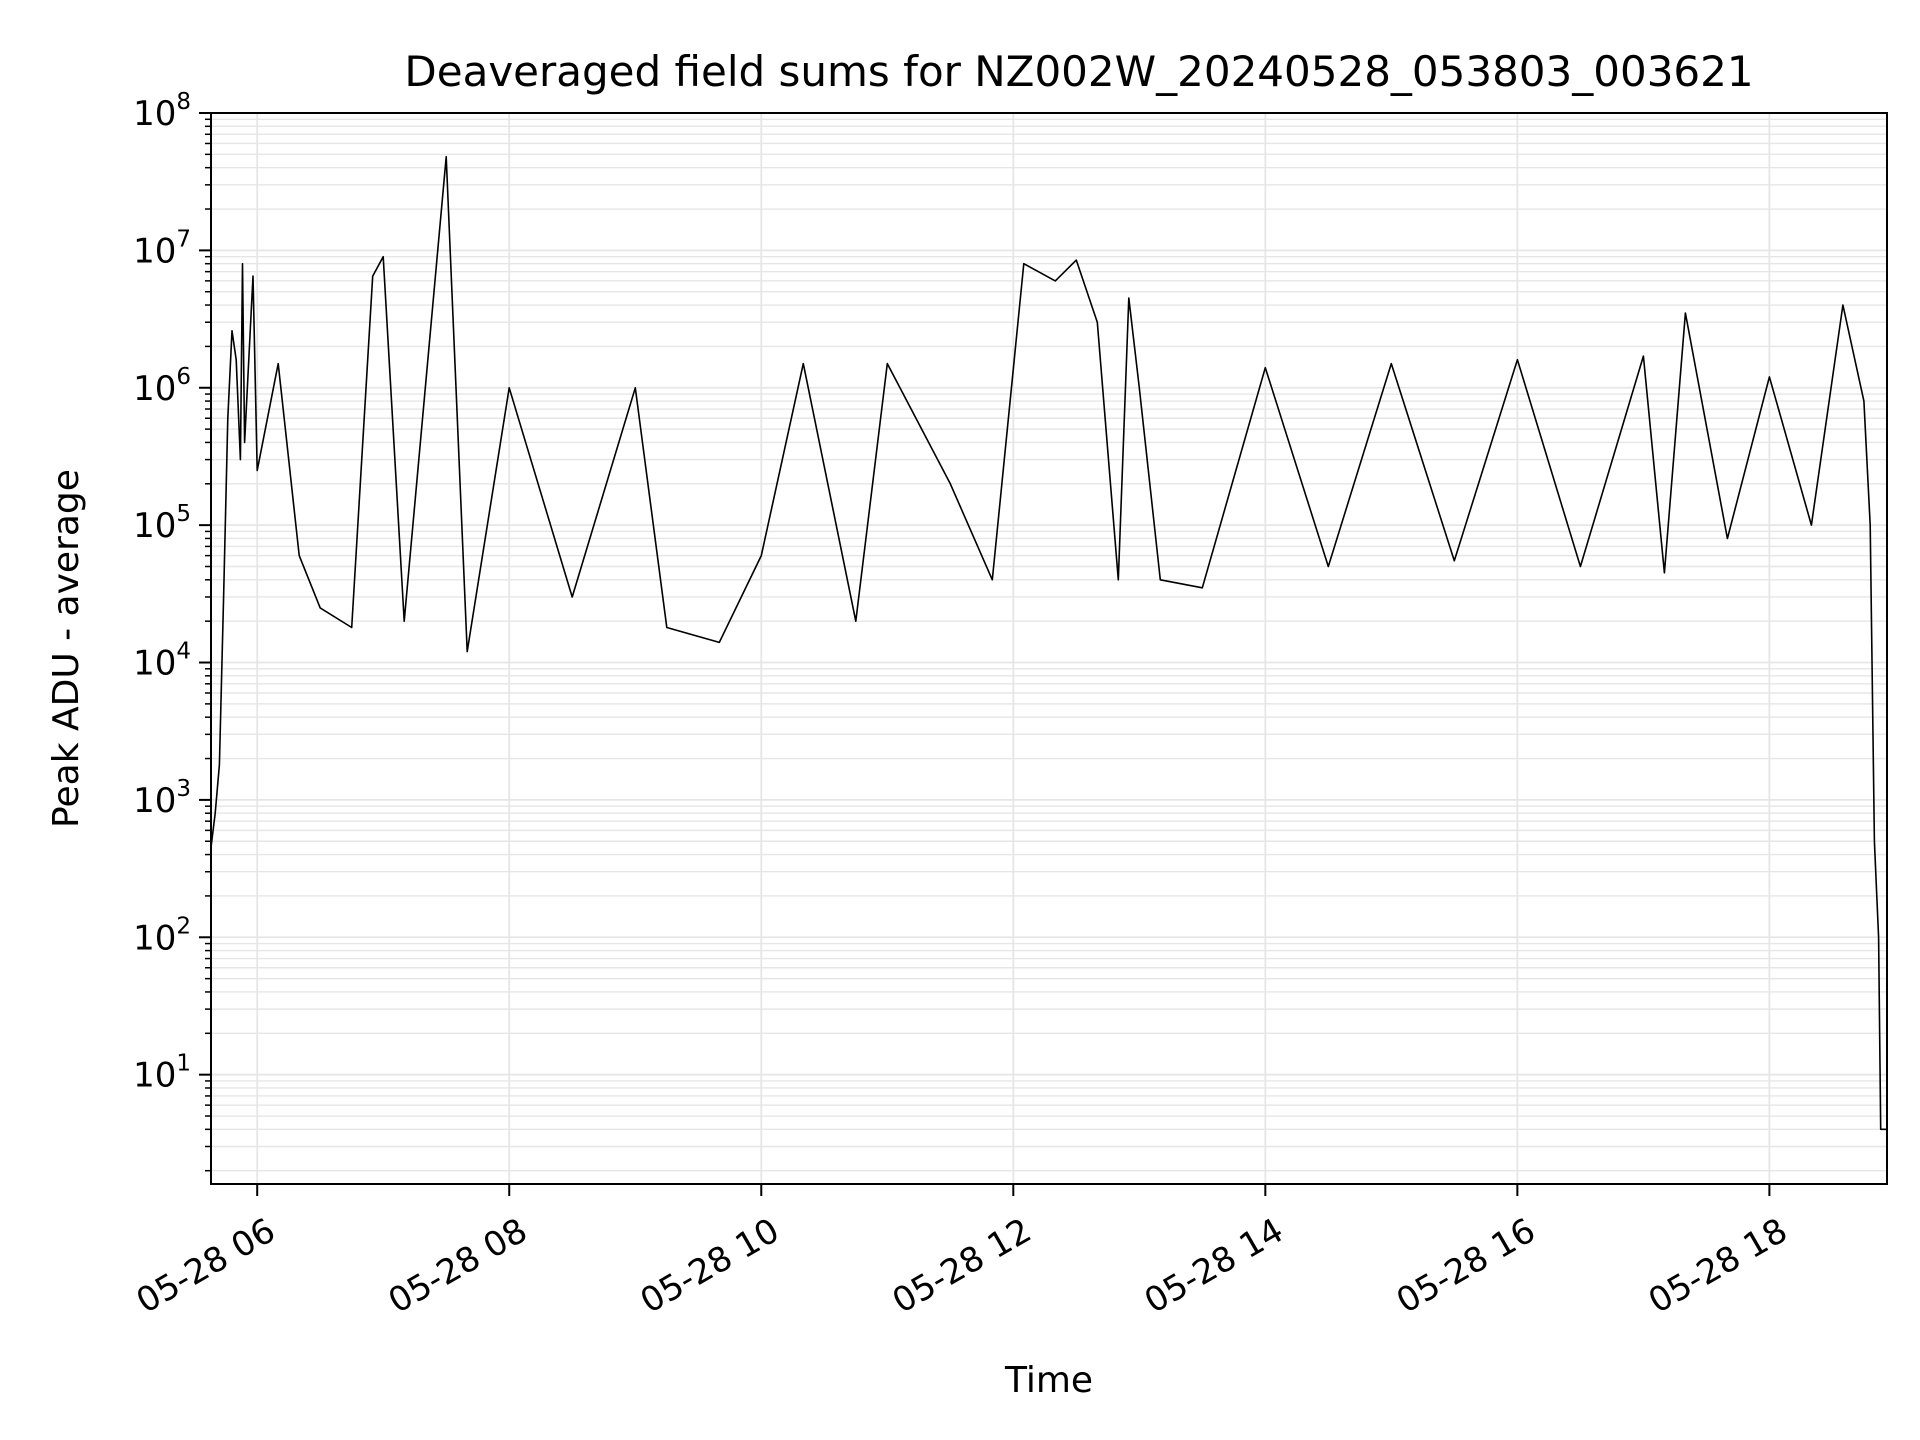 This screenshot has height=1440, width=1920. What do you see at coordinates (162, 386) in the screenshot?
I see `y-tick-label: 10⁶` at bounding box center [162, 386].